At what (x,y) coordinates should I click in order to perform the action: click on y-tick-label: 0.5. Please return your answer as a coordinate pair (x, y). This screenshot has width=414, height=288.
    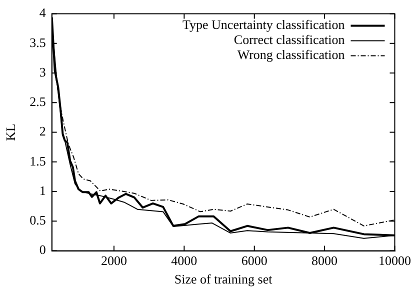
    Looking at the image, I should click on (38, 220).